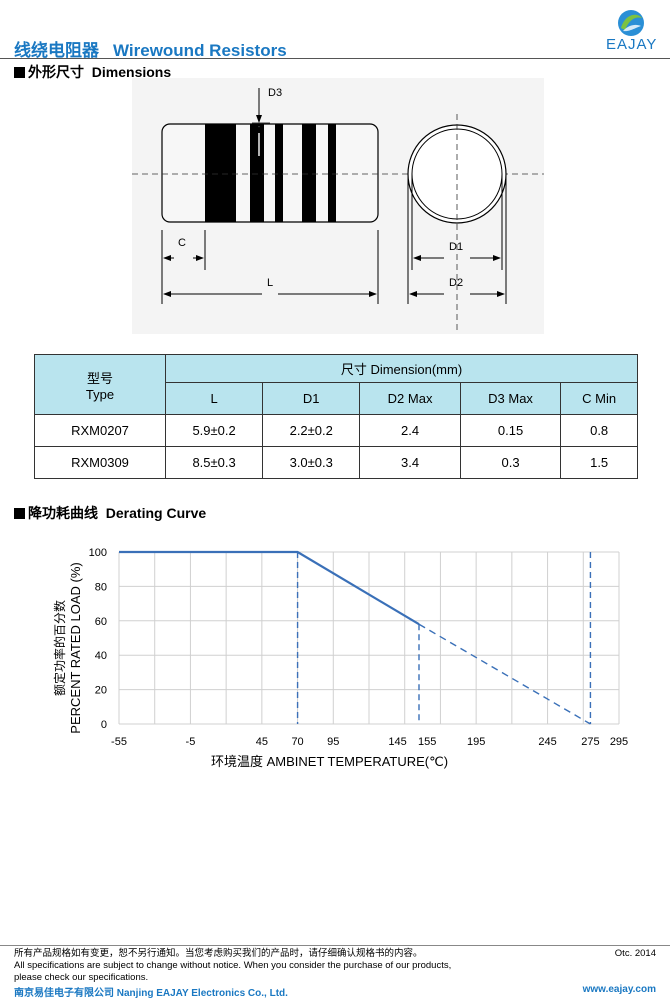 This screenshot has width=670, height=1000. I want to click on derating-line-solid, so click(269, 588).